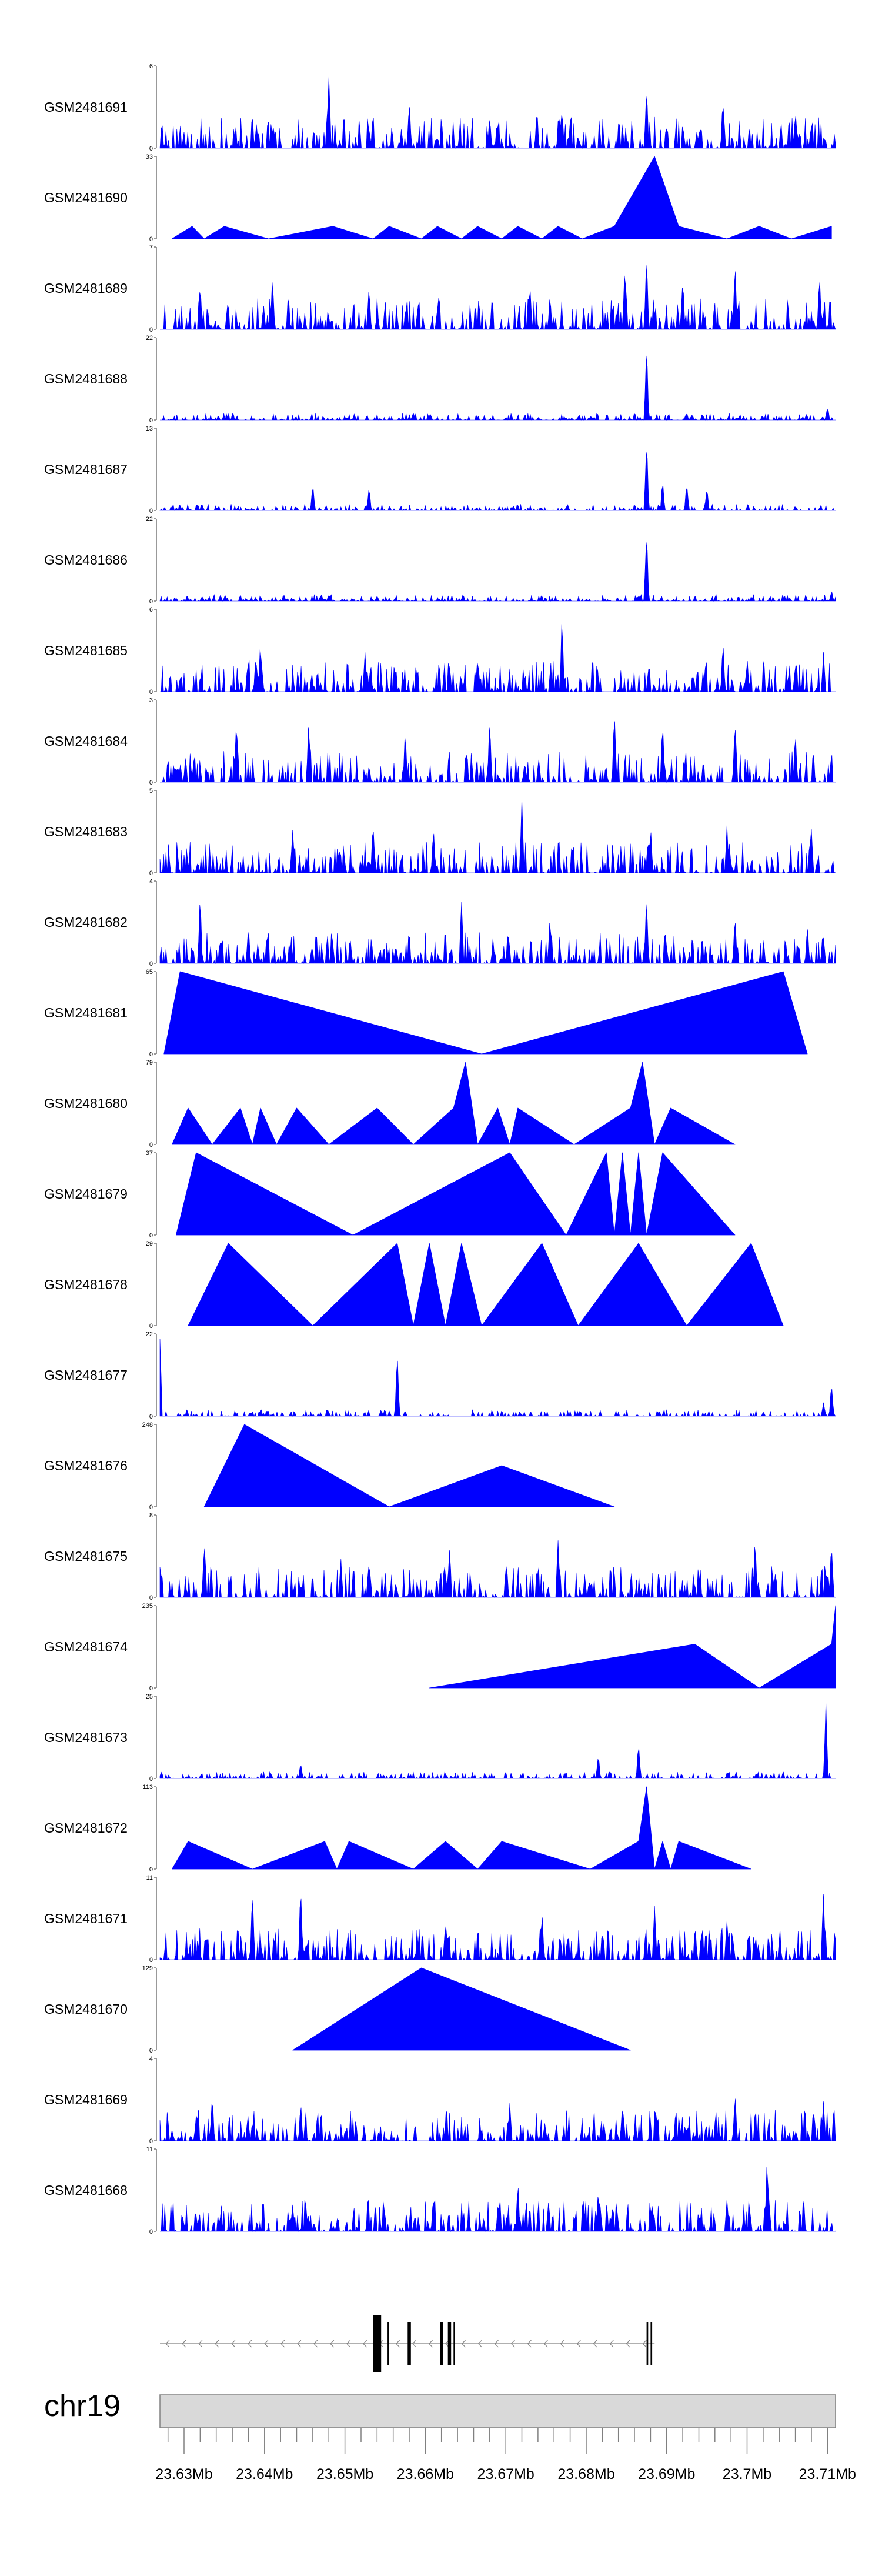 Image resolution: width=882 pixels, height=2576 pixels. I want to click on track-GSM2481669: GSM2481669 4 0, so click(440, 2100).